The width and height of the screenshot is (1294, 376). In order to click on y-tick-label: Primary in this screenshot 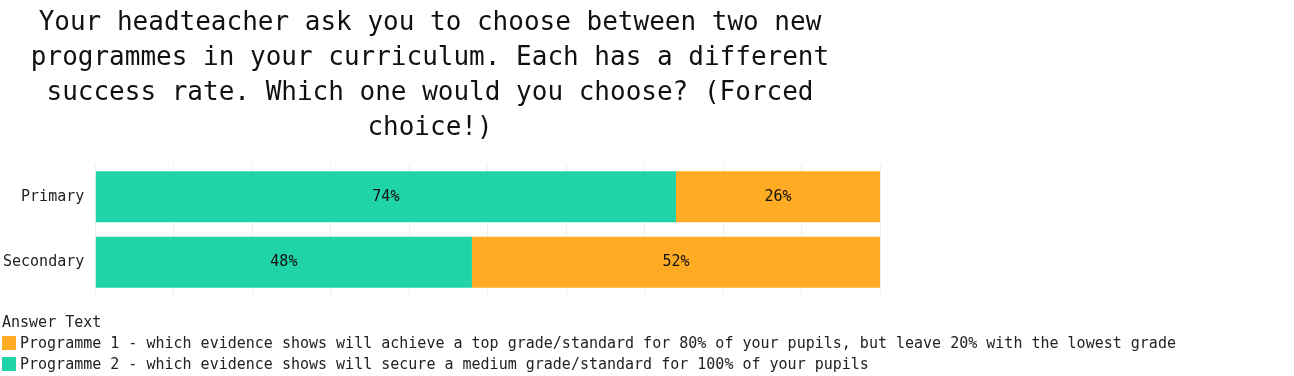, I will do `click(53, 195)`.